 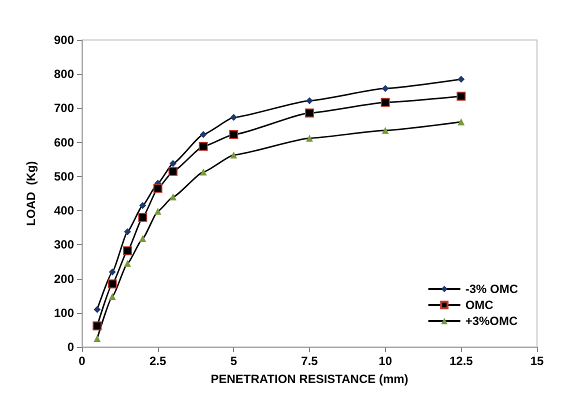 What do you see at coordinates (537, 361) in the screenshot?
I see `x-tick-label: 15` at bounding box center [537, 361].